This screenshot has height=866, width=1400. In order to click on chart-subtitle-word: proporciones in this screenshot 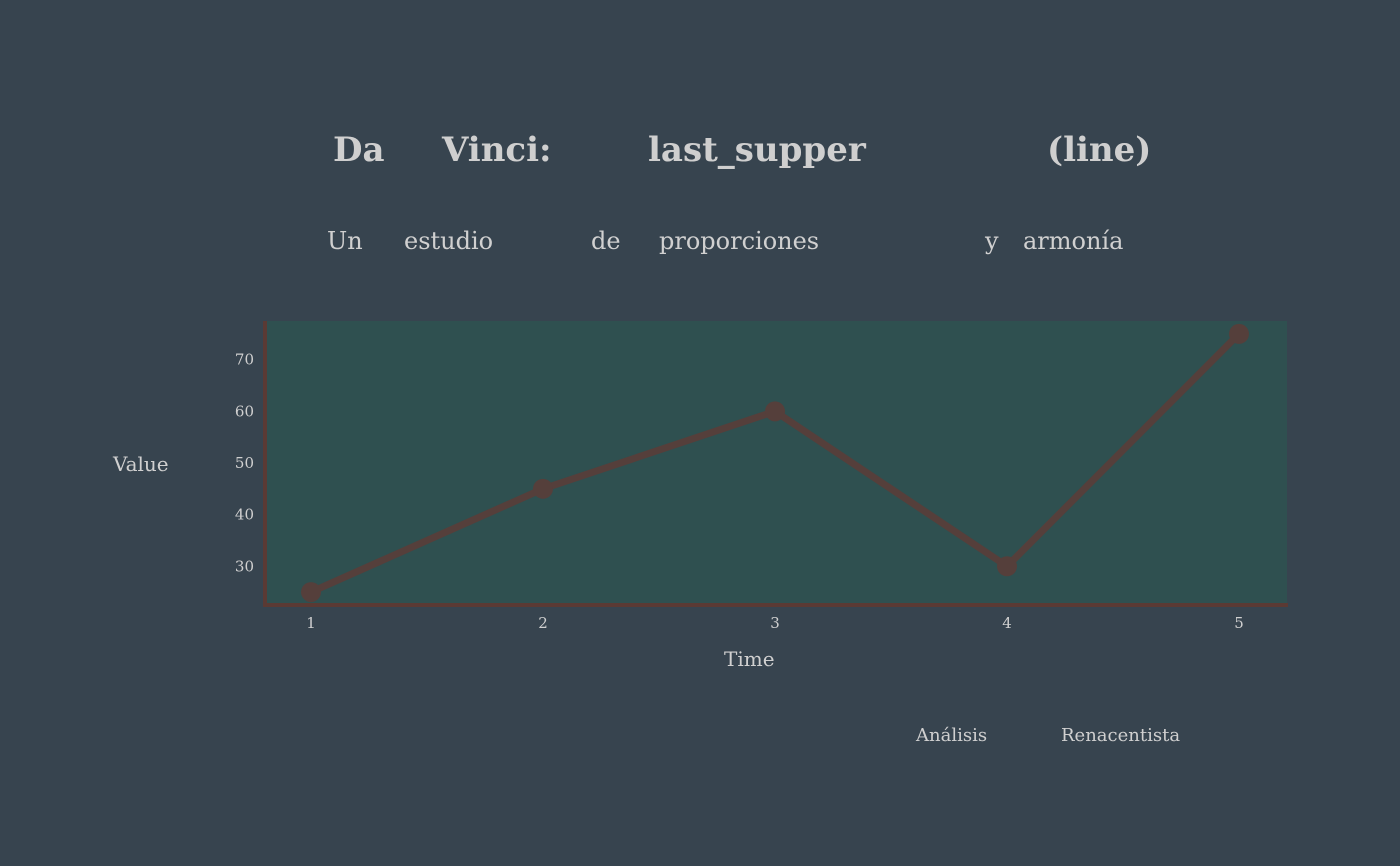, I will do `click(739, 241)`.